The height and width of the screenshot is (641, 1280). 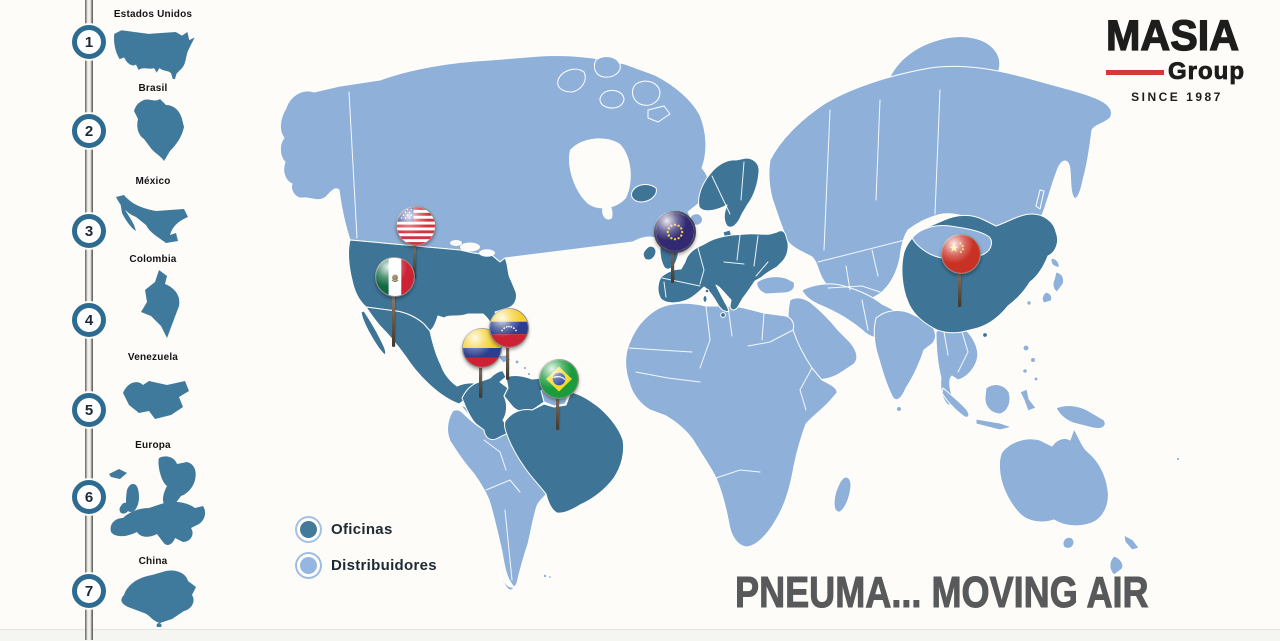 I want to click on mexico-flag-icon, so click(x=395, y=277).